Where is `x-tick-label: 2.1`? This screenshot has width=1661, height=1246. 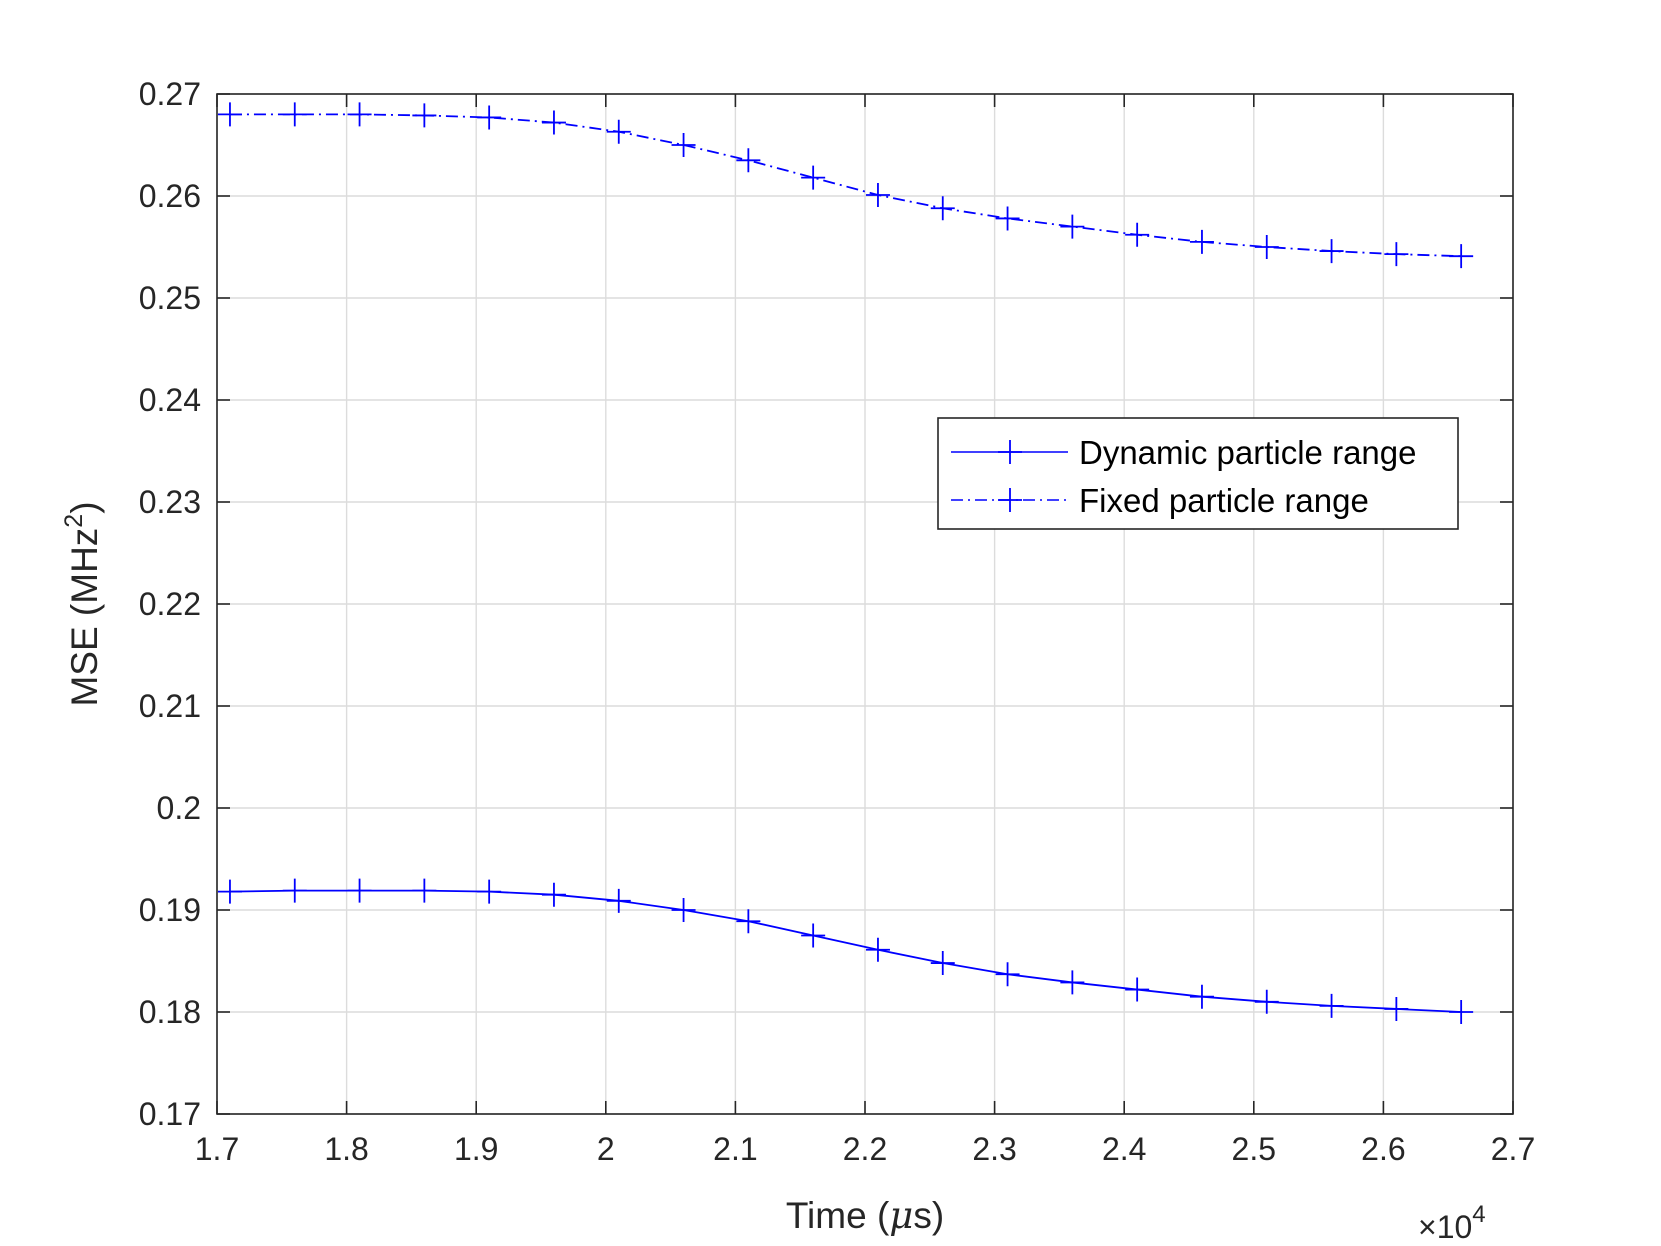
x-tick-label: 2.1 is located at coordinates (735, 1149).